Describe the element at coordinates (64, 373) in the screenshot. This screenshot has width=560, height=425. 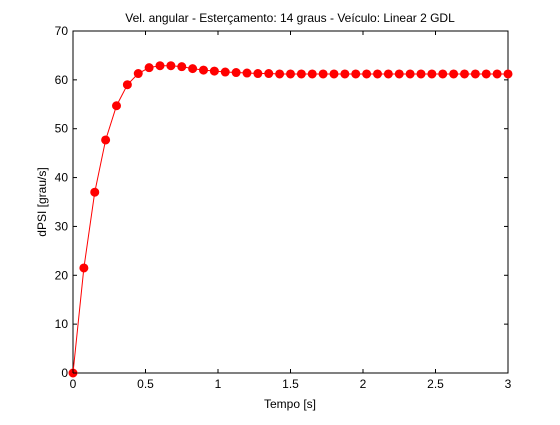
I see `y-tick-label: 0` at that location.